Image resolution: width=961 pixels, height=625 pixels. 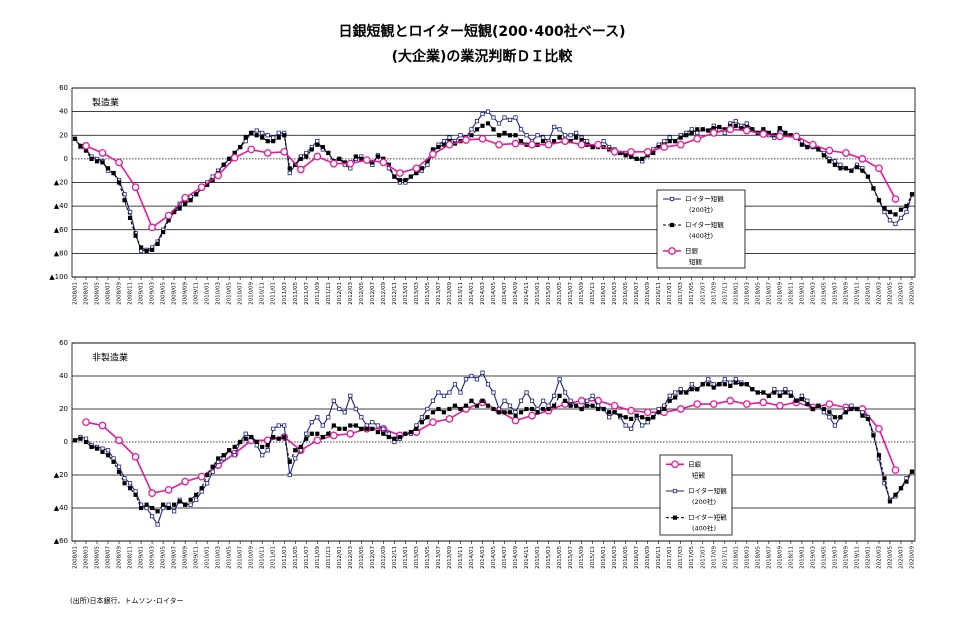 I want to click on x-tick-label: 2010/07, so click(x=241, y=293).